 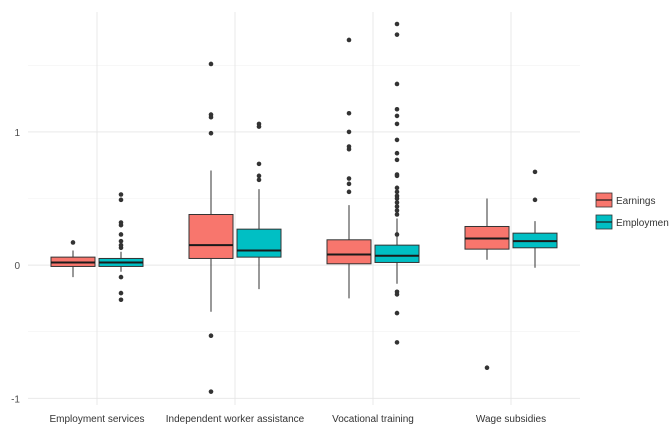 What do you see at coordinates (17, 266) in the screenshot?
I see `y-tick-label: 0` at bounding box center [17, 266].